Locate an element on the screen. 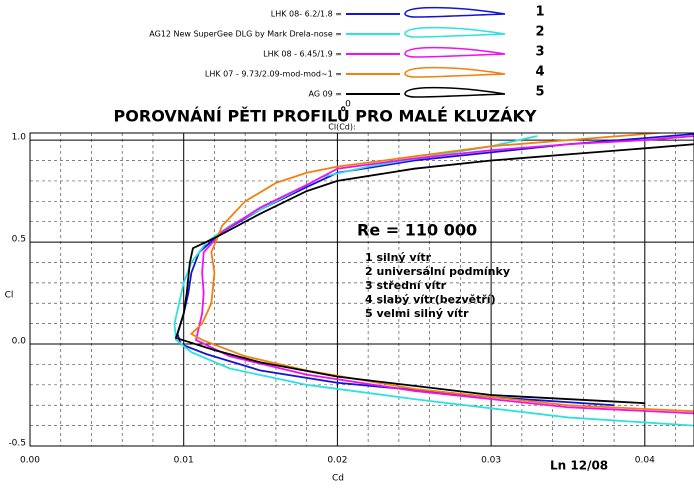 The image size is (694, 489). x-tick-label: 0.00 is located at coordinates (30, 461).